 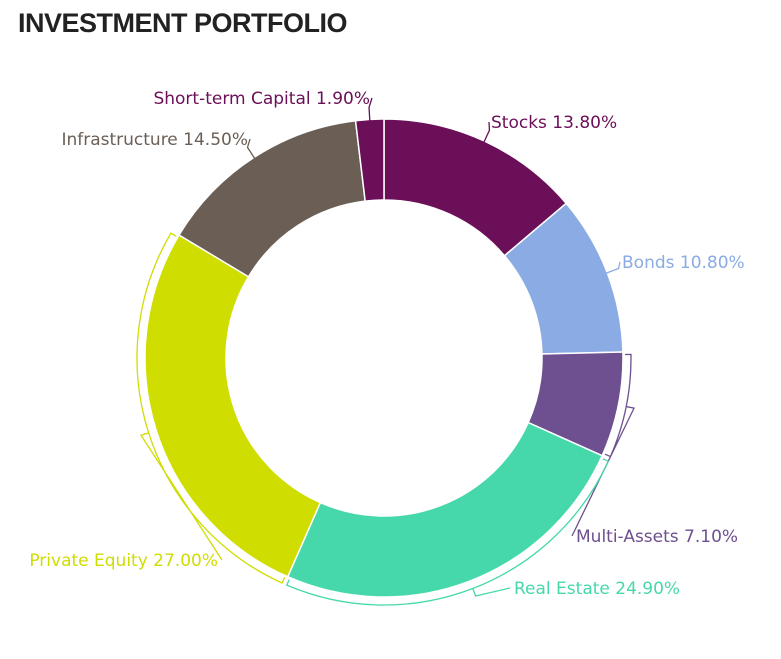 I want to click on leader-bonds, so click(x=613, y=268).